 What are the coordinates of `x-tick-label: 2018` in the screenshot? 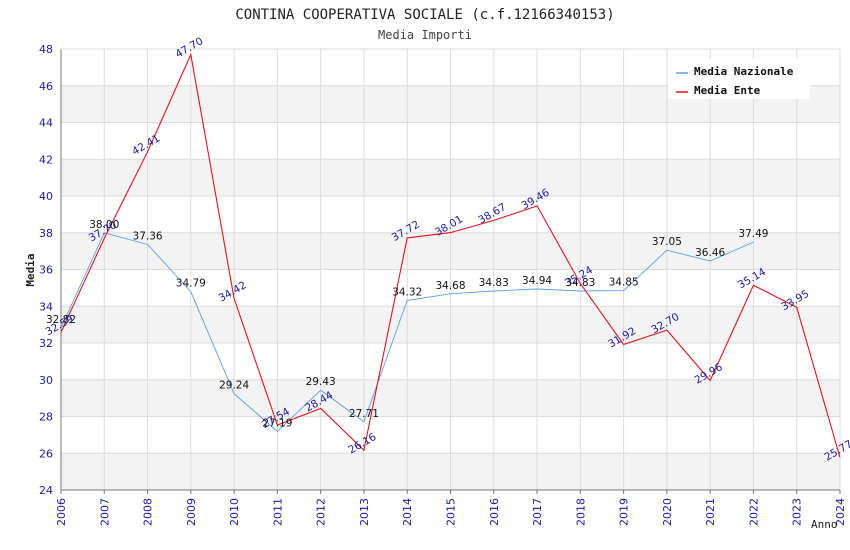 It's located at (580, 512).